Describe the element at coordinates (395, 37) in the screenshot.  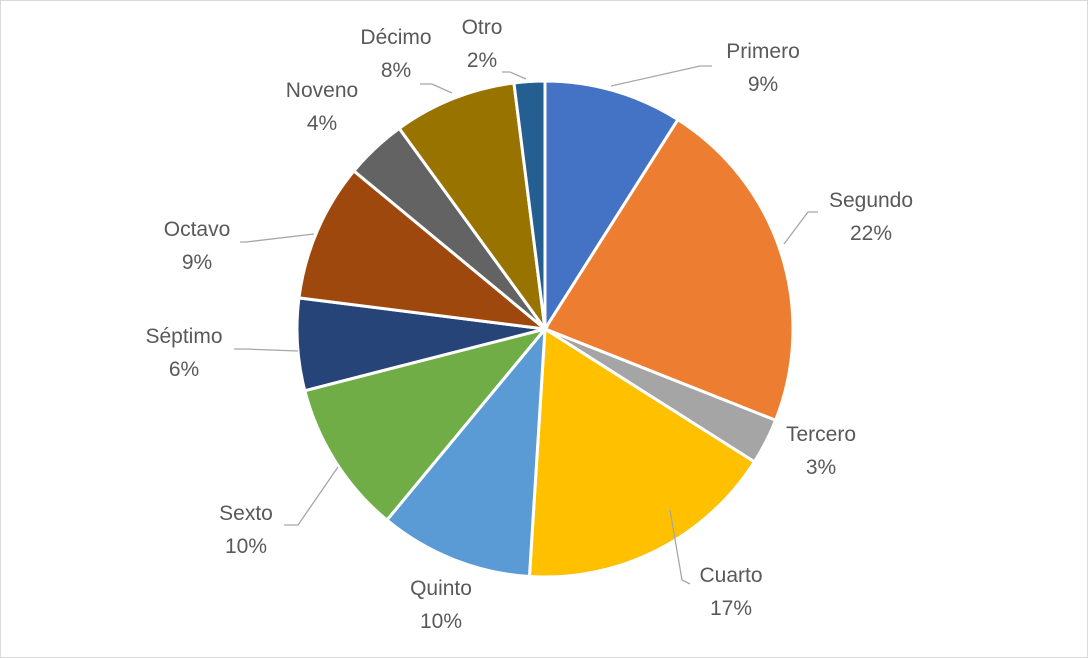
I see `category-label: Décimo` at that location.